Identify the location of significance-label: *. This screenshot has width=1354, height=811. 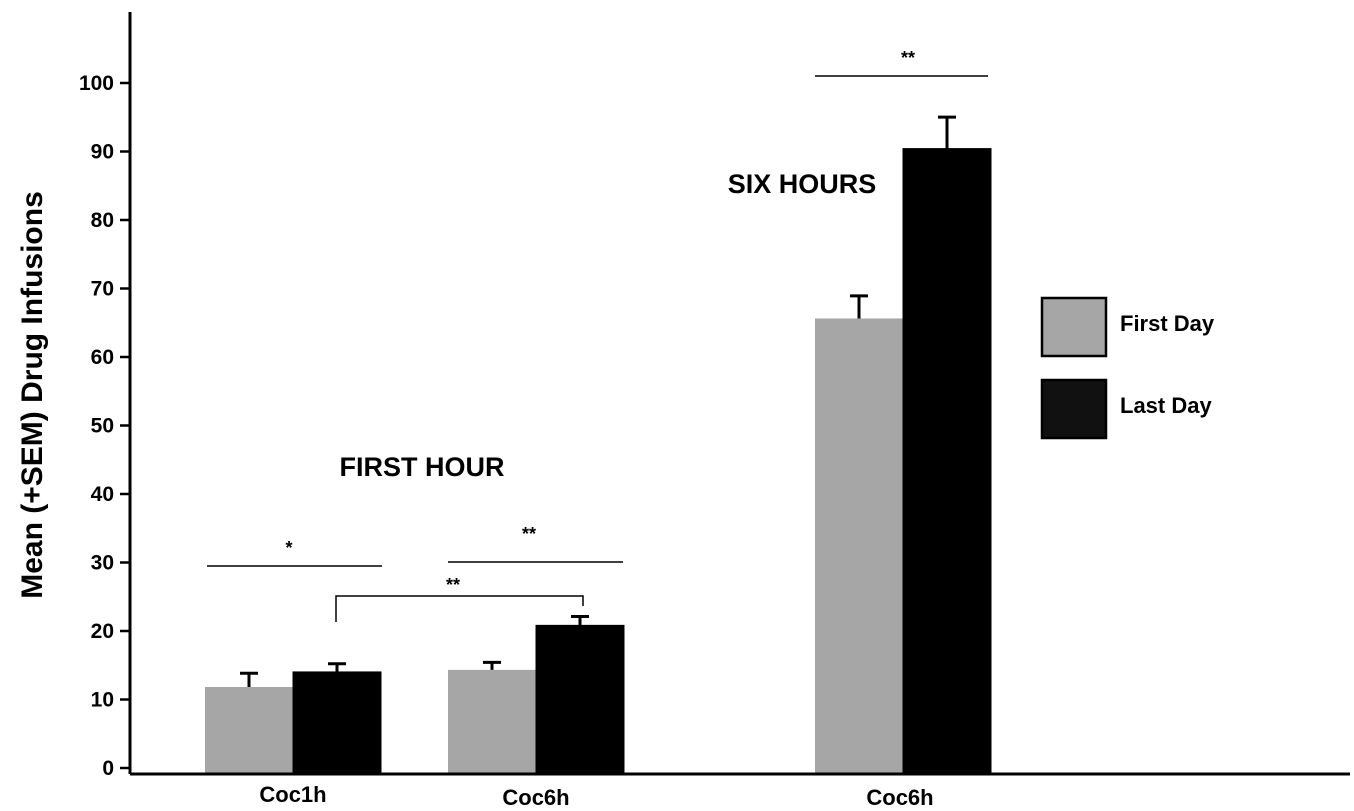
(288, 548).